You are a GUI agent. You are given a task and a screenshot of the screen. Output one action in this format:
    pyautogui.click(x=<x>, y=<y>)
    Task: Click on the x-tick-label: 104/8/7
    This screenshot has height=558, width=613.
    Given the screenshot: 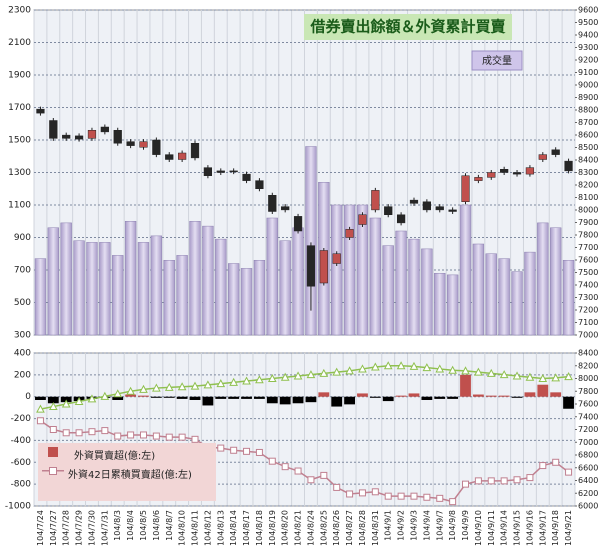 What is the action you would take?
    pyautogui.click(x=169, y=525)
    